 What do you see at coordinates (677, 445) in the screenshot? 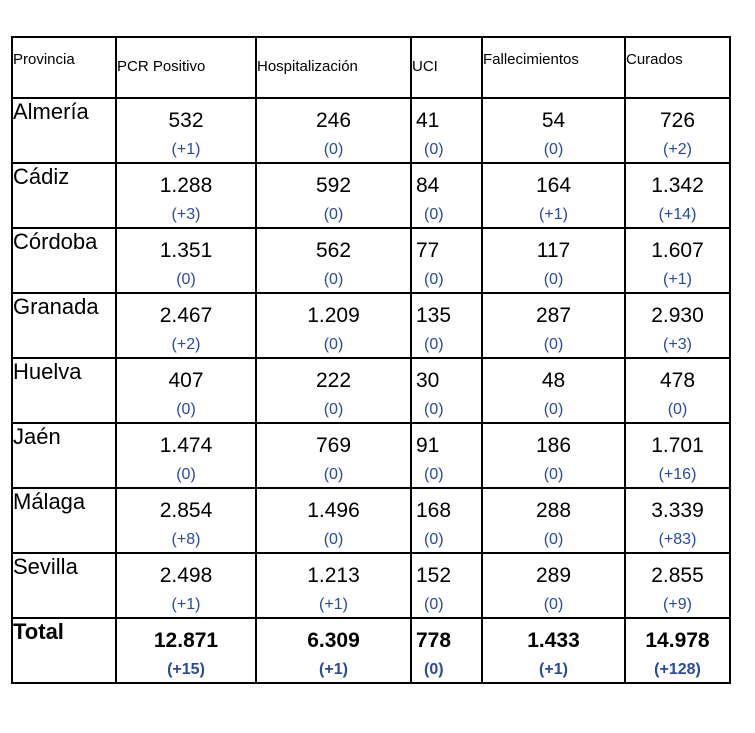
I see `curados-value: 1.701` at bounding box center [677, 445].